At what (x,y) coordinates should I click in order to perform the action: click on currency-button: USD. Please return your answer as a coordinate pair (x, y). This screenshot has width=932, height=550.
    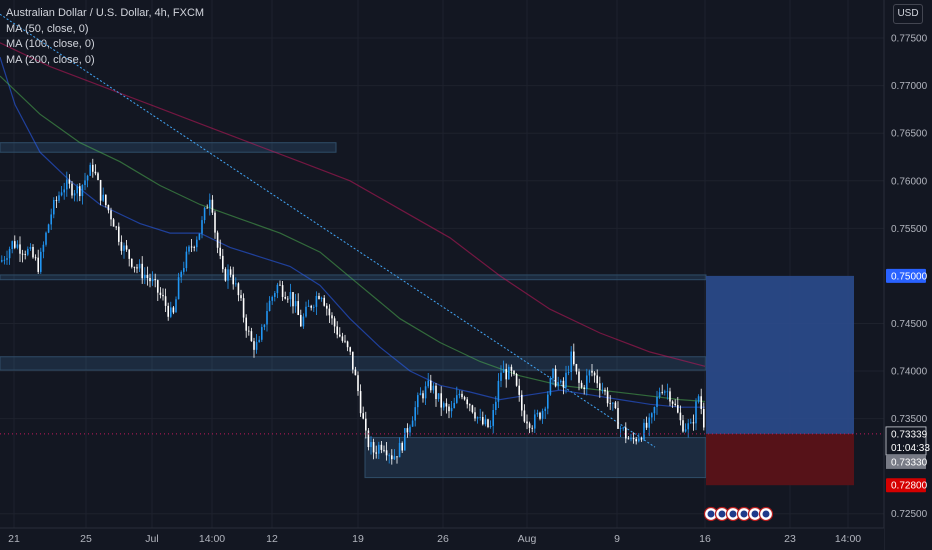
    Looking at the image, I should click on (908, 14).